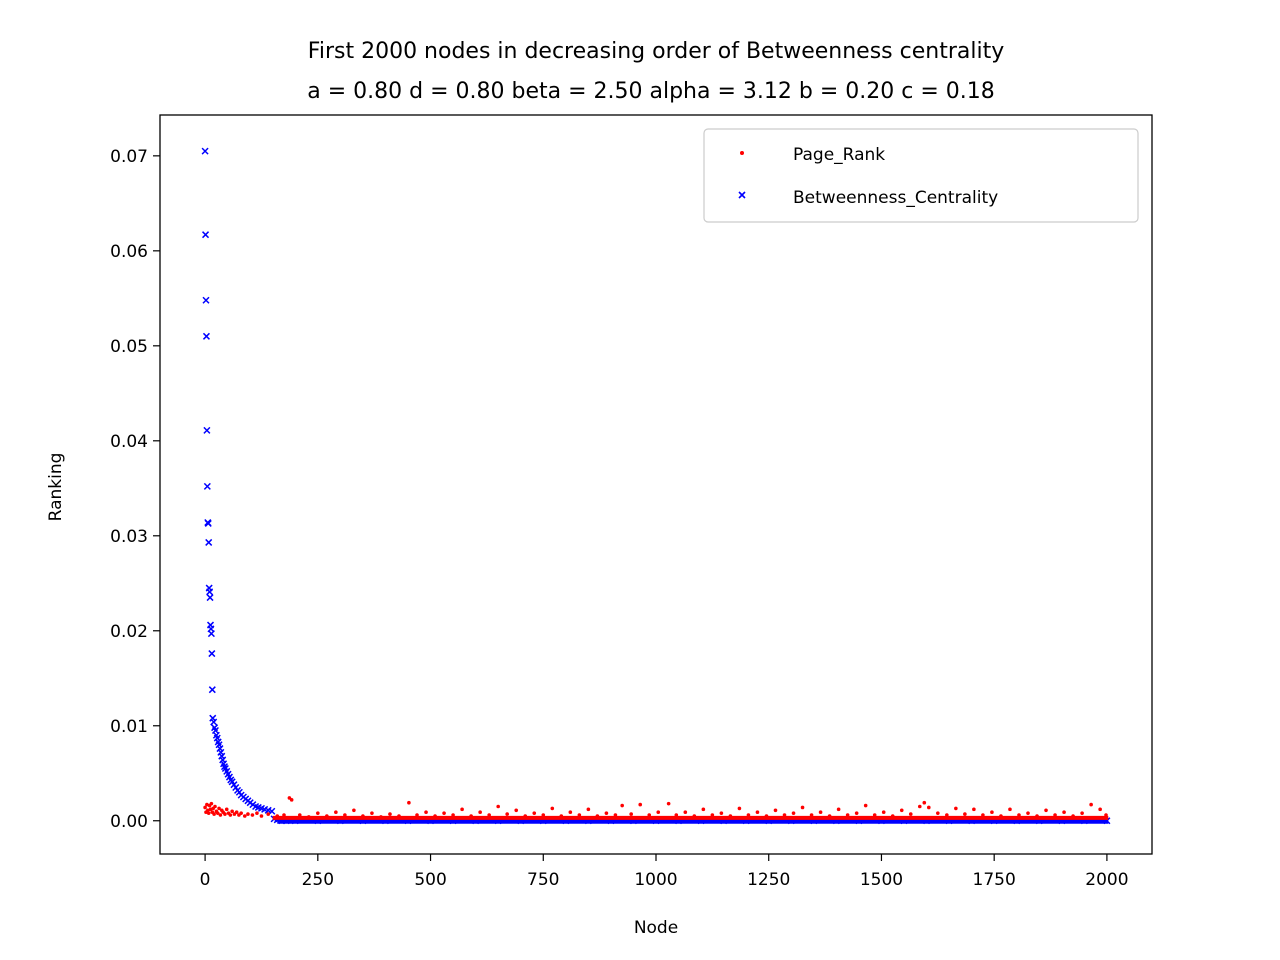 The height and width of the screenshot is (960, 1280). What do you see at coordinates (839, 155) in the screenshot?
I see `legend-label-page-rank: Page_Rank` at bounding box center [839, 155].